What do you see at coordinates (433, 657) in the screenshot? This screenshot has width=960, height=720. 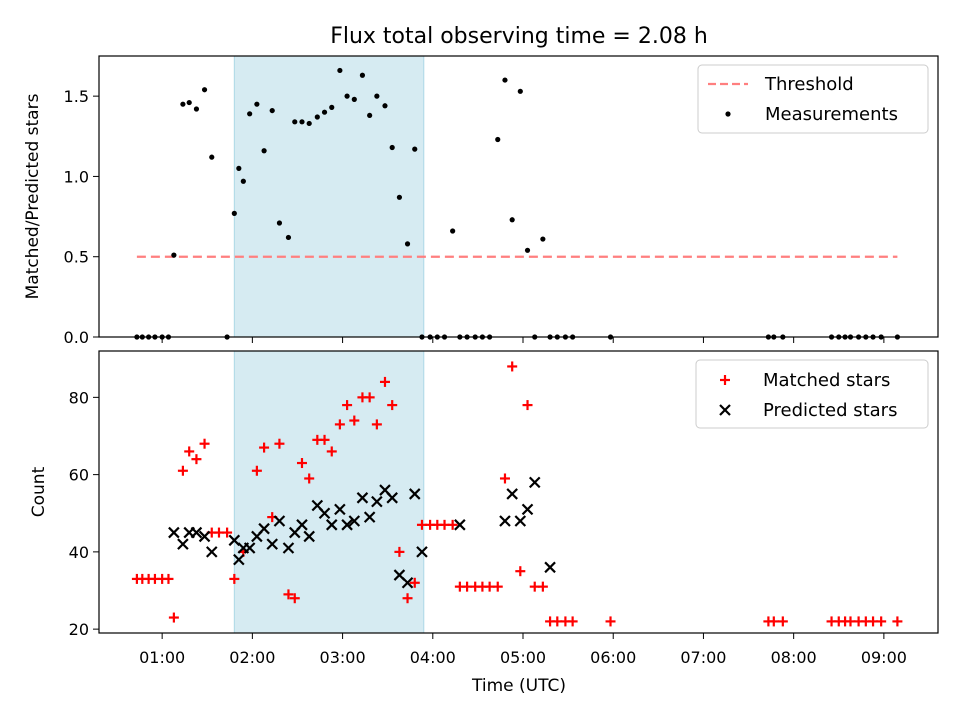 I see `x-tick-label: 04:00` at bounding box center [433, 657].